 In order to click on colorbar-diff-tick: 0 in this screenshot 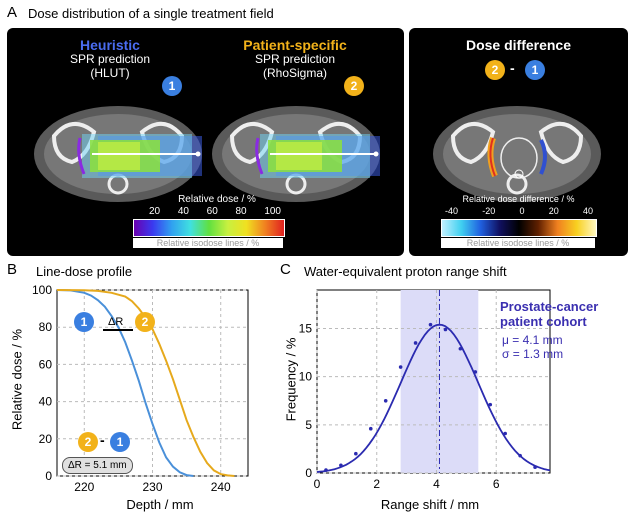, I will do `click(522, 211)`.